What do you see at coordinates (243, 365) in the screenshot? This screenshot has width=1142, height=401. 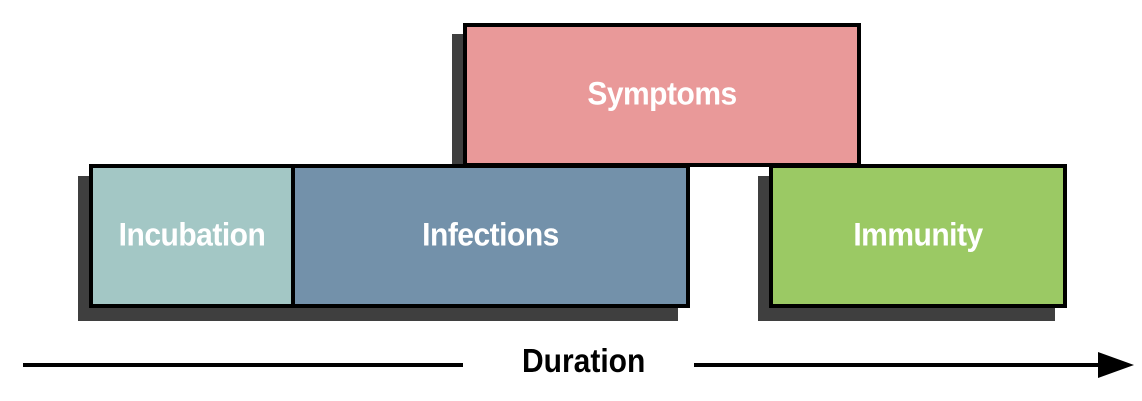 I see `duration-axis-line-left` at bounding box center [243, 365].